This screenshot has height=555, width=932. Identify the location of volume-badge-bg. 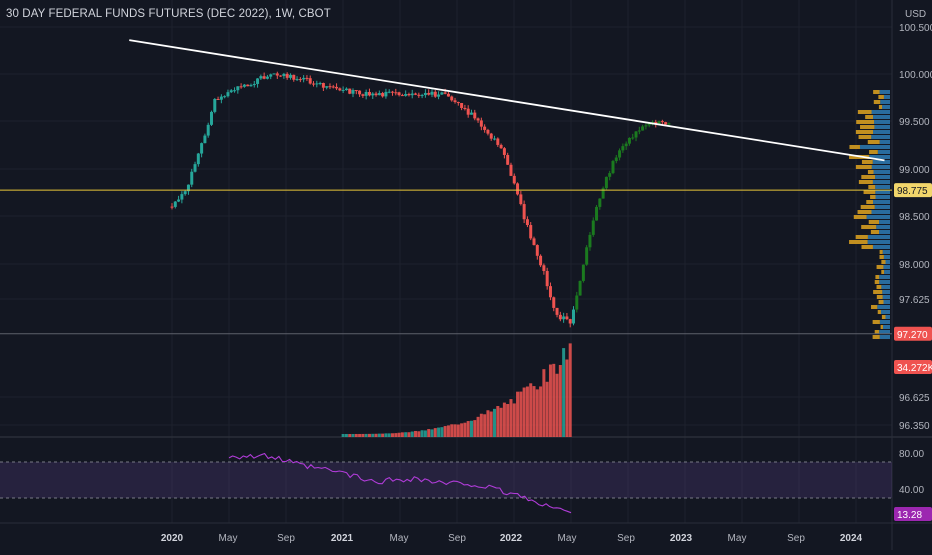
(913, 367).